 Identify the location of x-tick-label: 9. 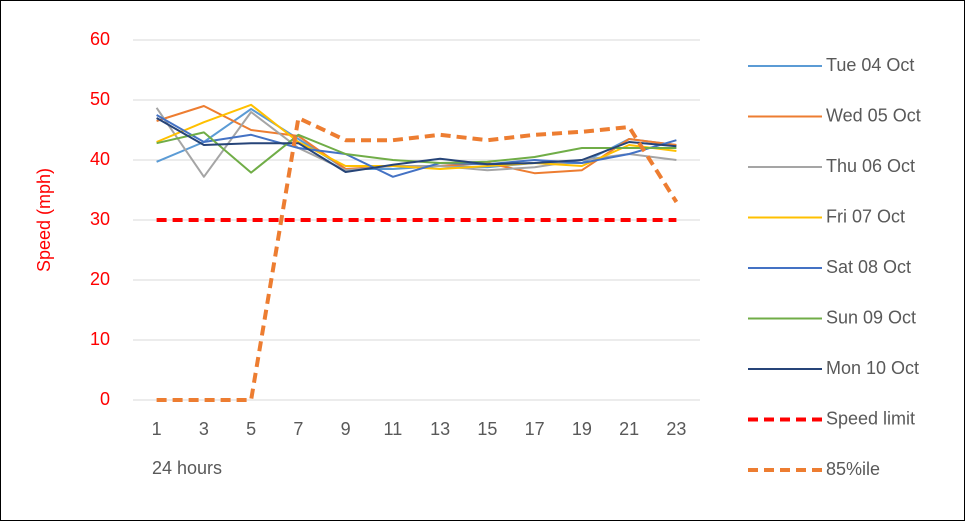
(346, 429).